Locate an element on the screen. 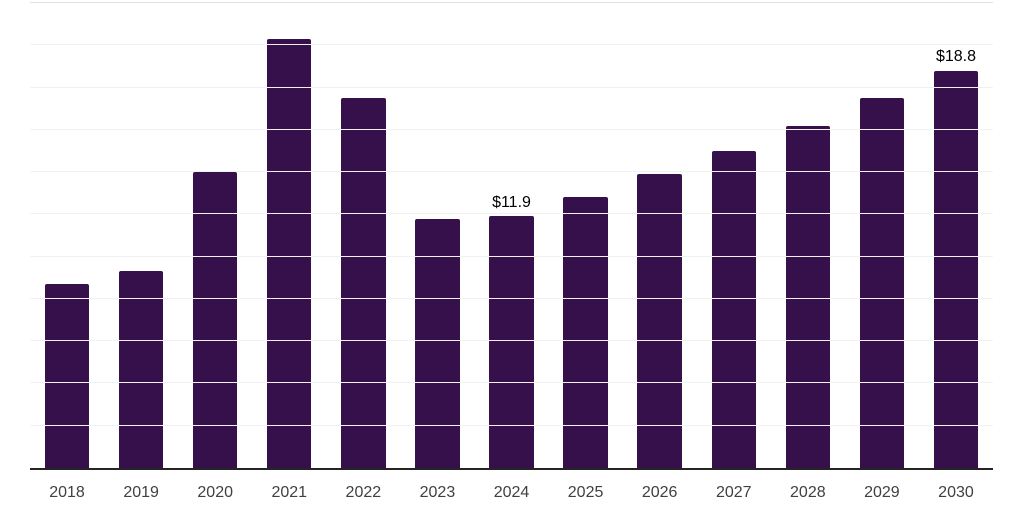 This screenshot has height=512, width=1024. bar-group-2025 is located at coordinates (586, 235).